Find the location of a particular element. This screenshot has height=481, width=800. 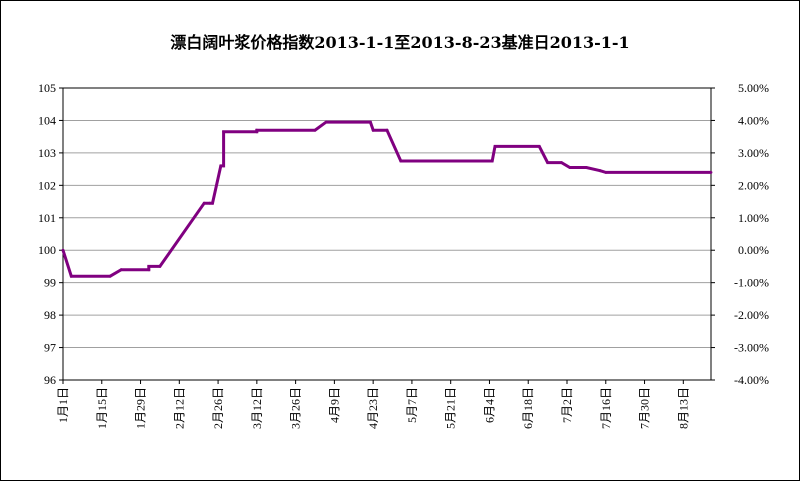

x-tick-label: 5月7日 is located at coordinates (412, 405).